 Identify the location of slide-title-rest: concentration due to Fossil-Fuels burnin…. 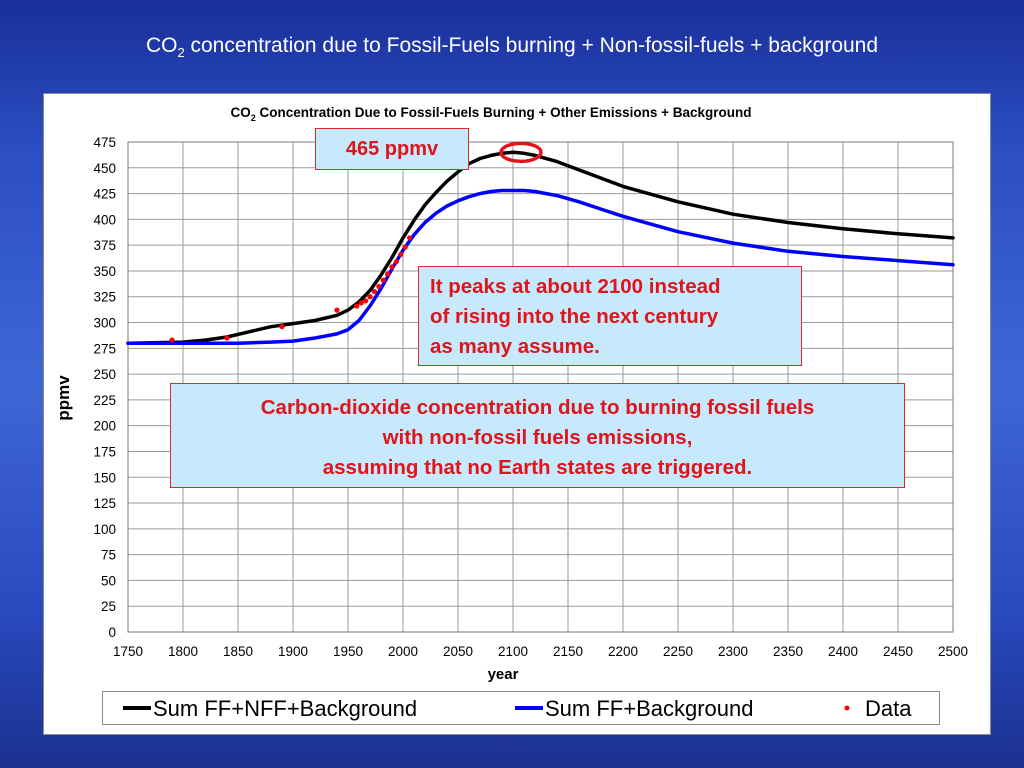
(531, 45).